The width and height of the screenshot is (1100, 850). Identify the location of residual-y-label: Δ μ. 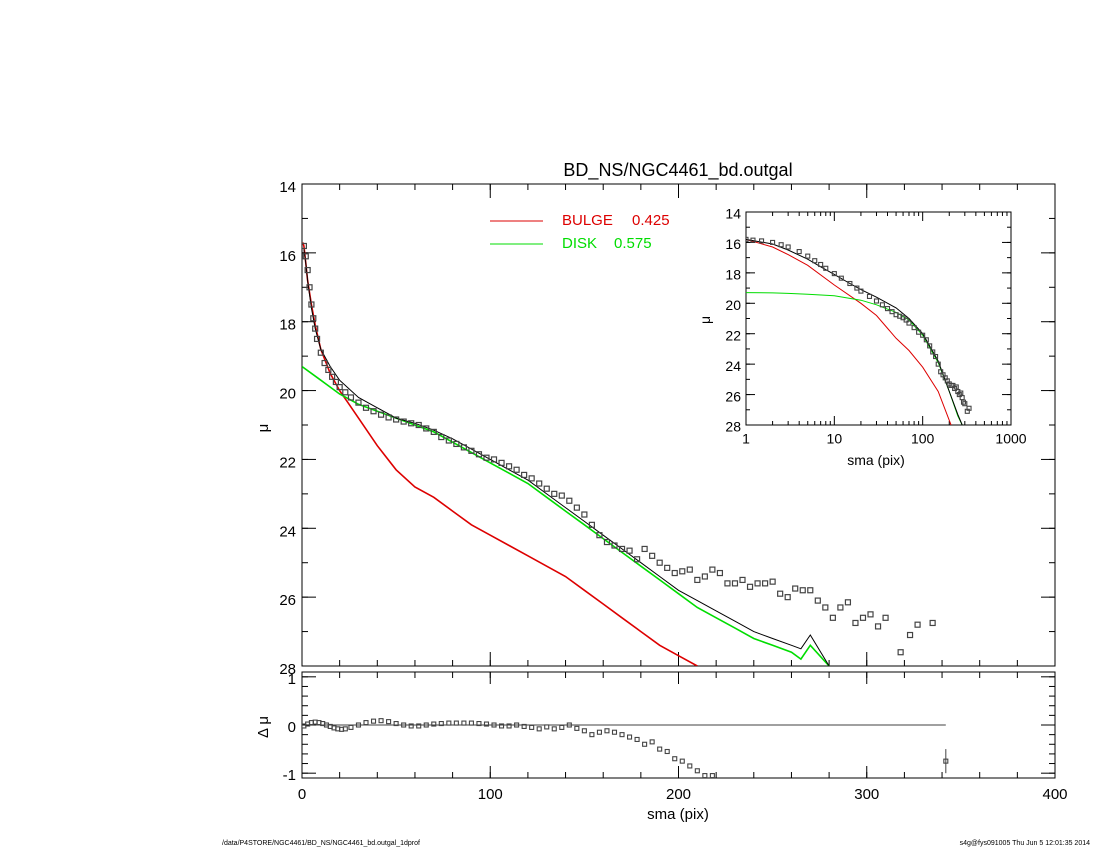
(263, 727).